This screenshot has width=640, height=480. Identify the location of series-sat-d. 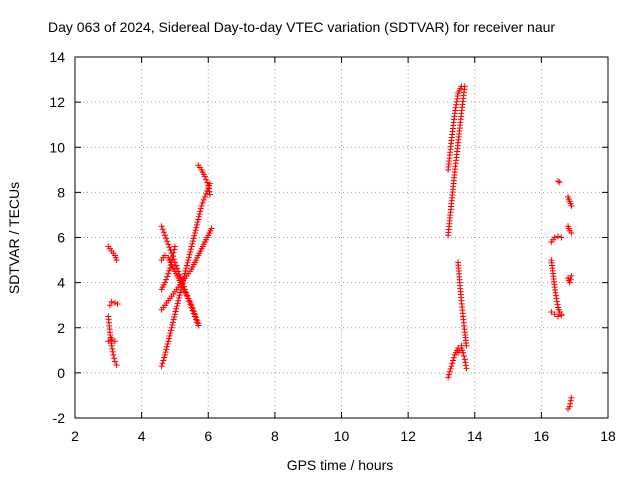
(111, 340).